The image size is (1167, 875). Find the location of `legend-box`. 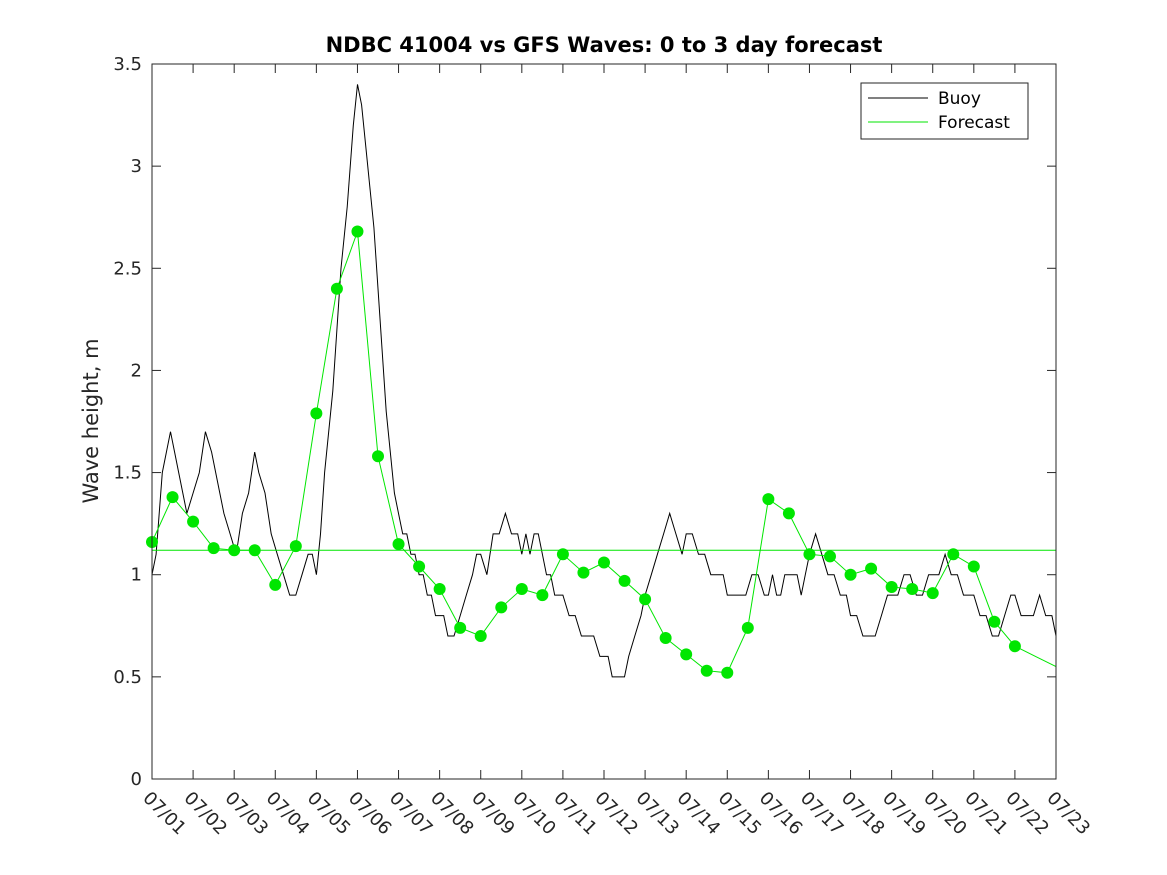

legend-box is located at coordinates (944, 111).